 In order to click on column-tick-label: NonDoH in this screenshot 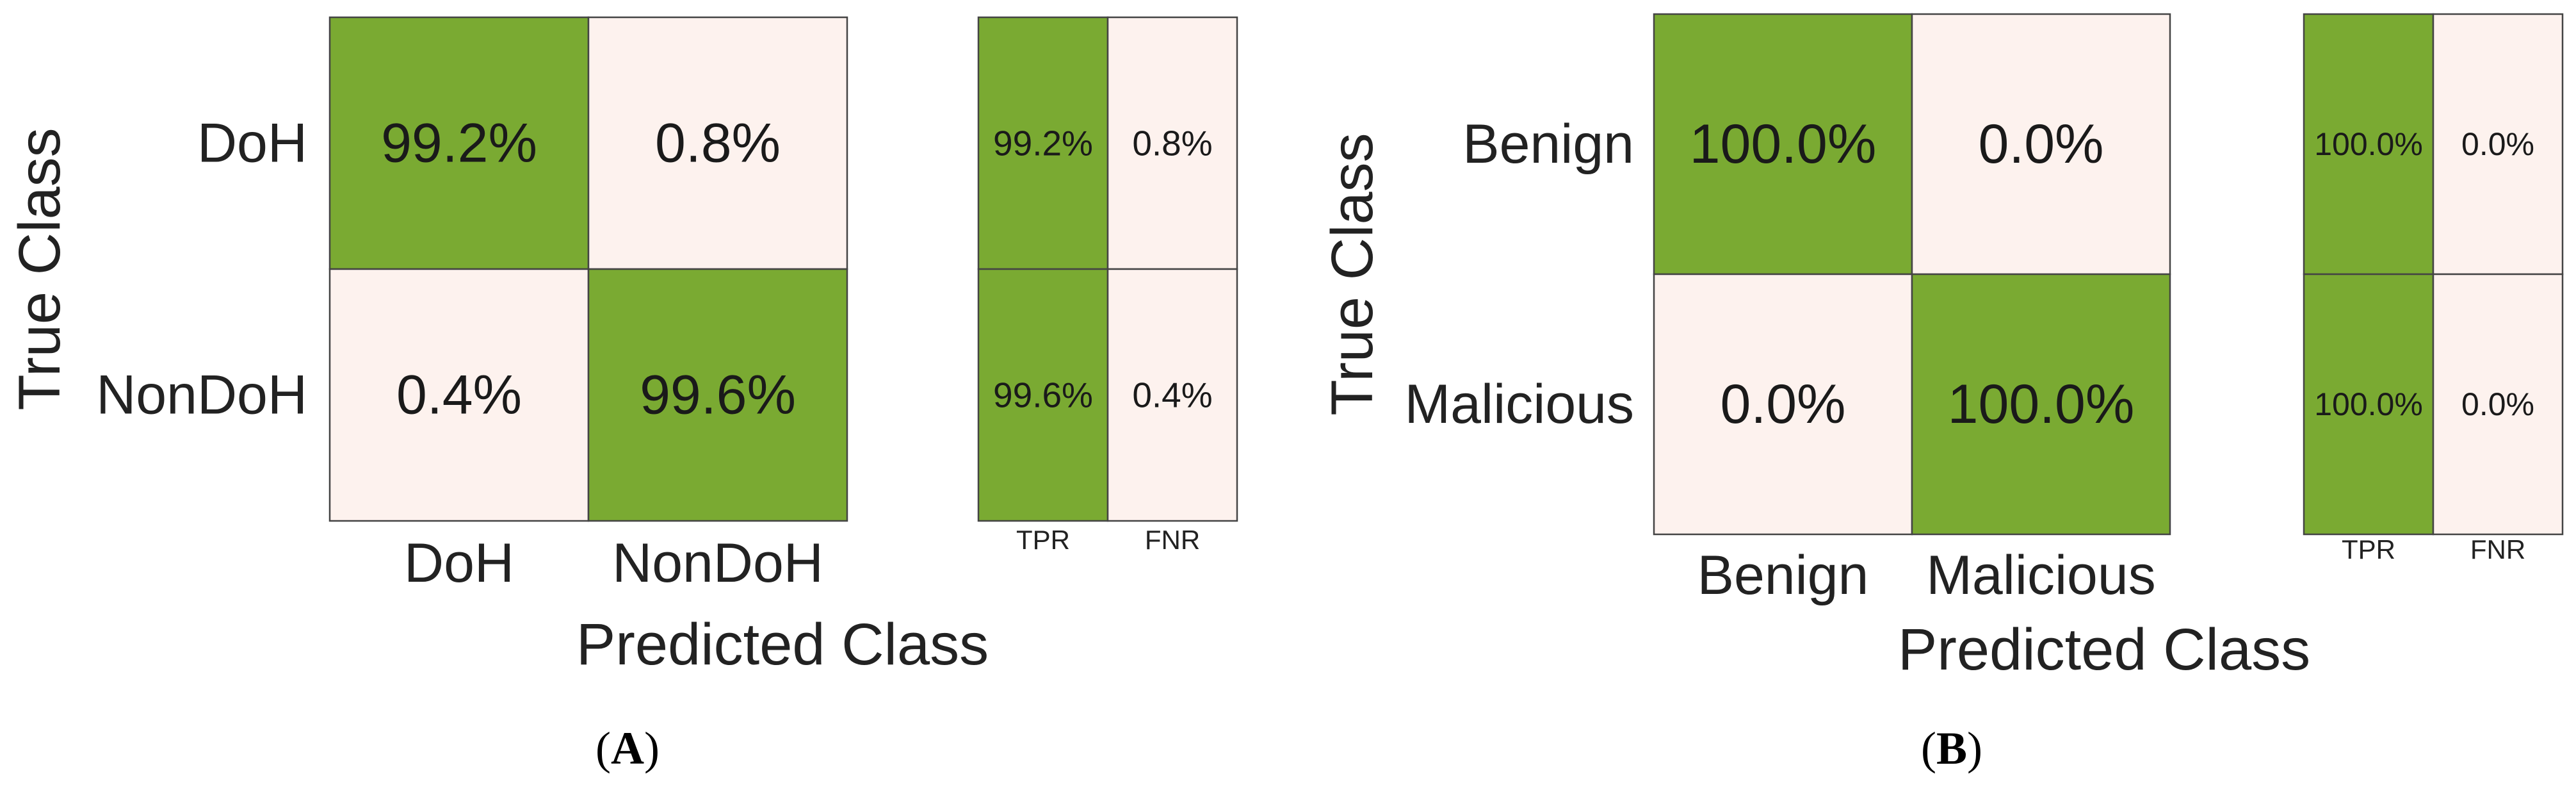, I will do `click(717, 563)`.